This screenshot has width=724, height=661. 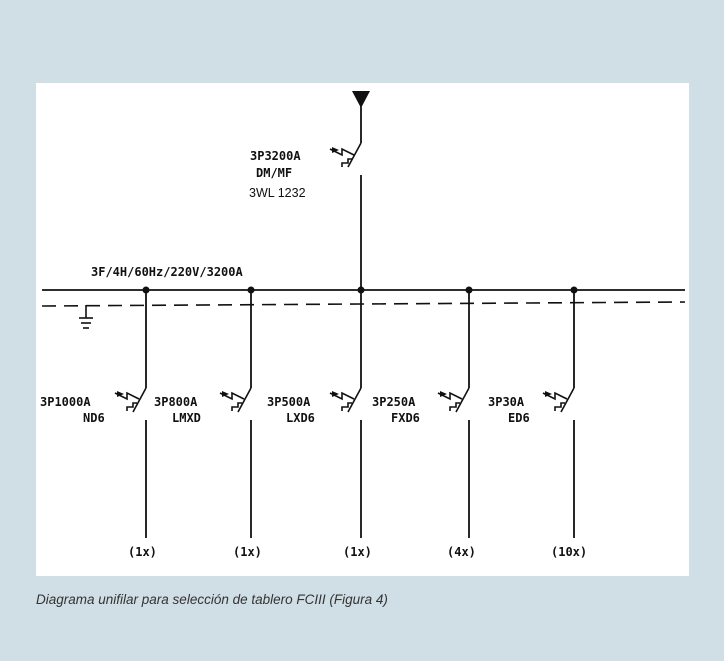 What do you see at coordinates (275, 156) in the screenshot?
I see `main-breaker-rating: 3P3200A` at bounding box center [275, 156].